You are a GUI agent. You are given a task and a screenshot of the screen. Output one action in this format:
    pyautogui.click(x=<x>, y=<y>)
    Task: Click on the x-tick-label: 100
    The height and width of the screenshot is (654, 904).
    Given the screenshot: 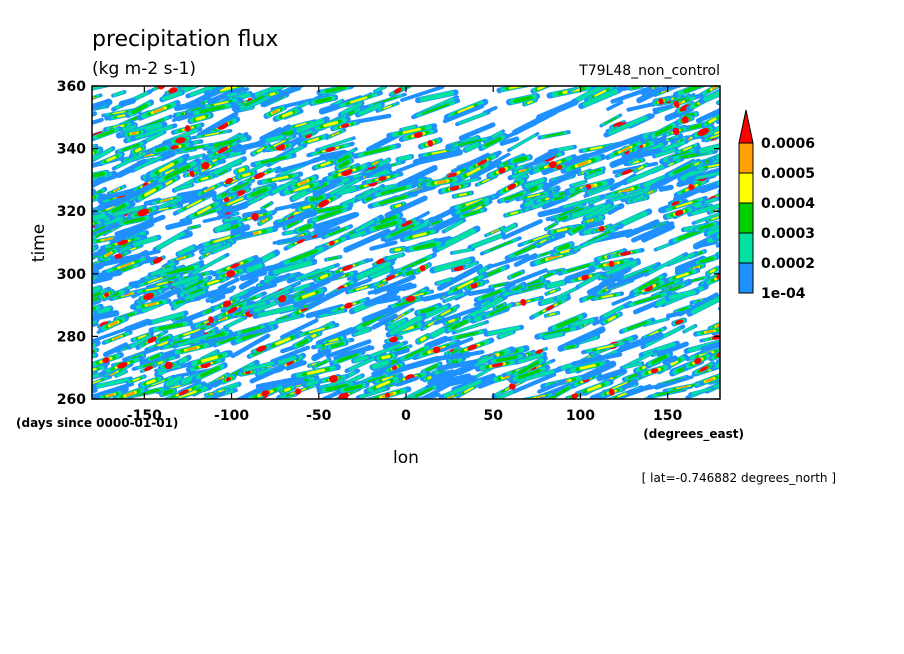 What is the action you would take?
    pyautogui.click(x=580, y=416)
    